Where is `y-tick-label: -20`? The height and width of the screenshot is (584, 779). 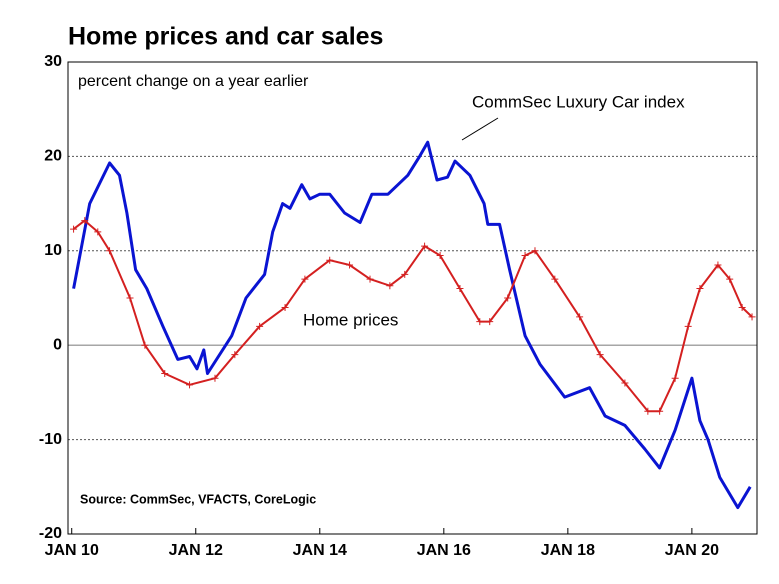 y-tick-label: -20 is located at coordinates (50, 533).